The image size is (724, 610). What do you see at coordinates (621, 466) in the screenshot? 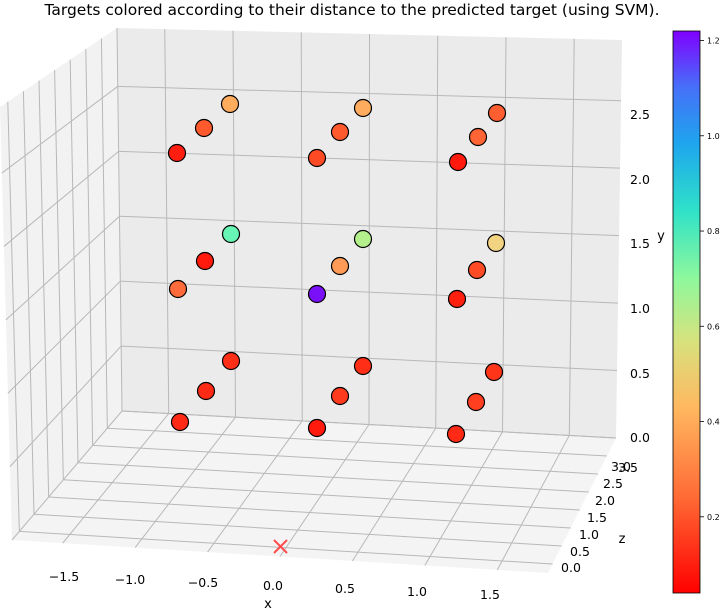
I see `z-tick-label: 3.0` at bounding box center [621, 466].